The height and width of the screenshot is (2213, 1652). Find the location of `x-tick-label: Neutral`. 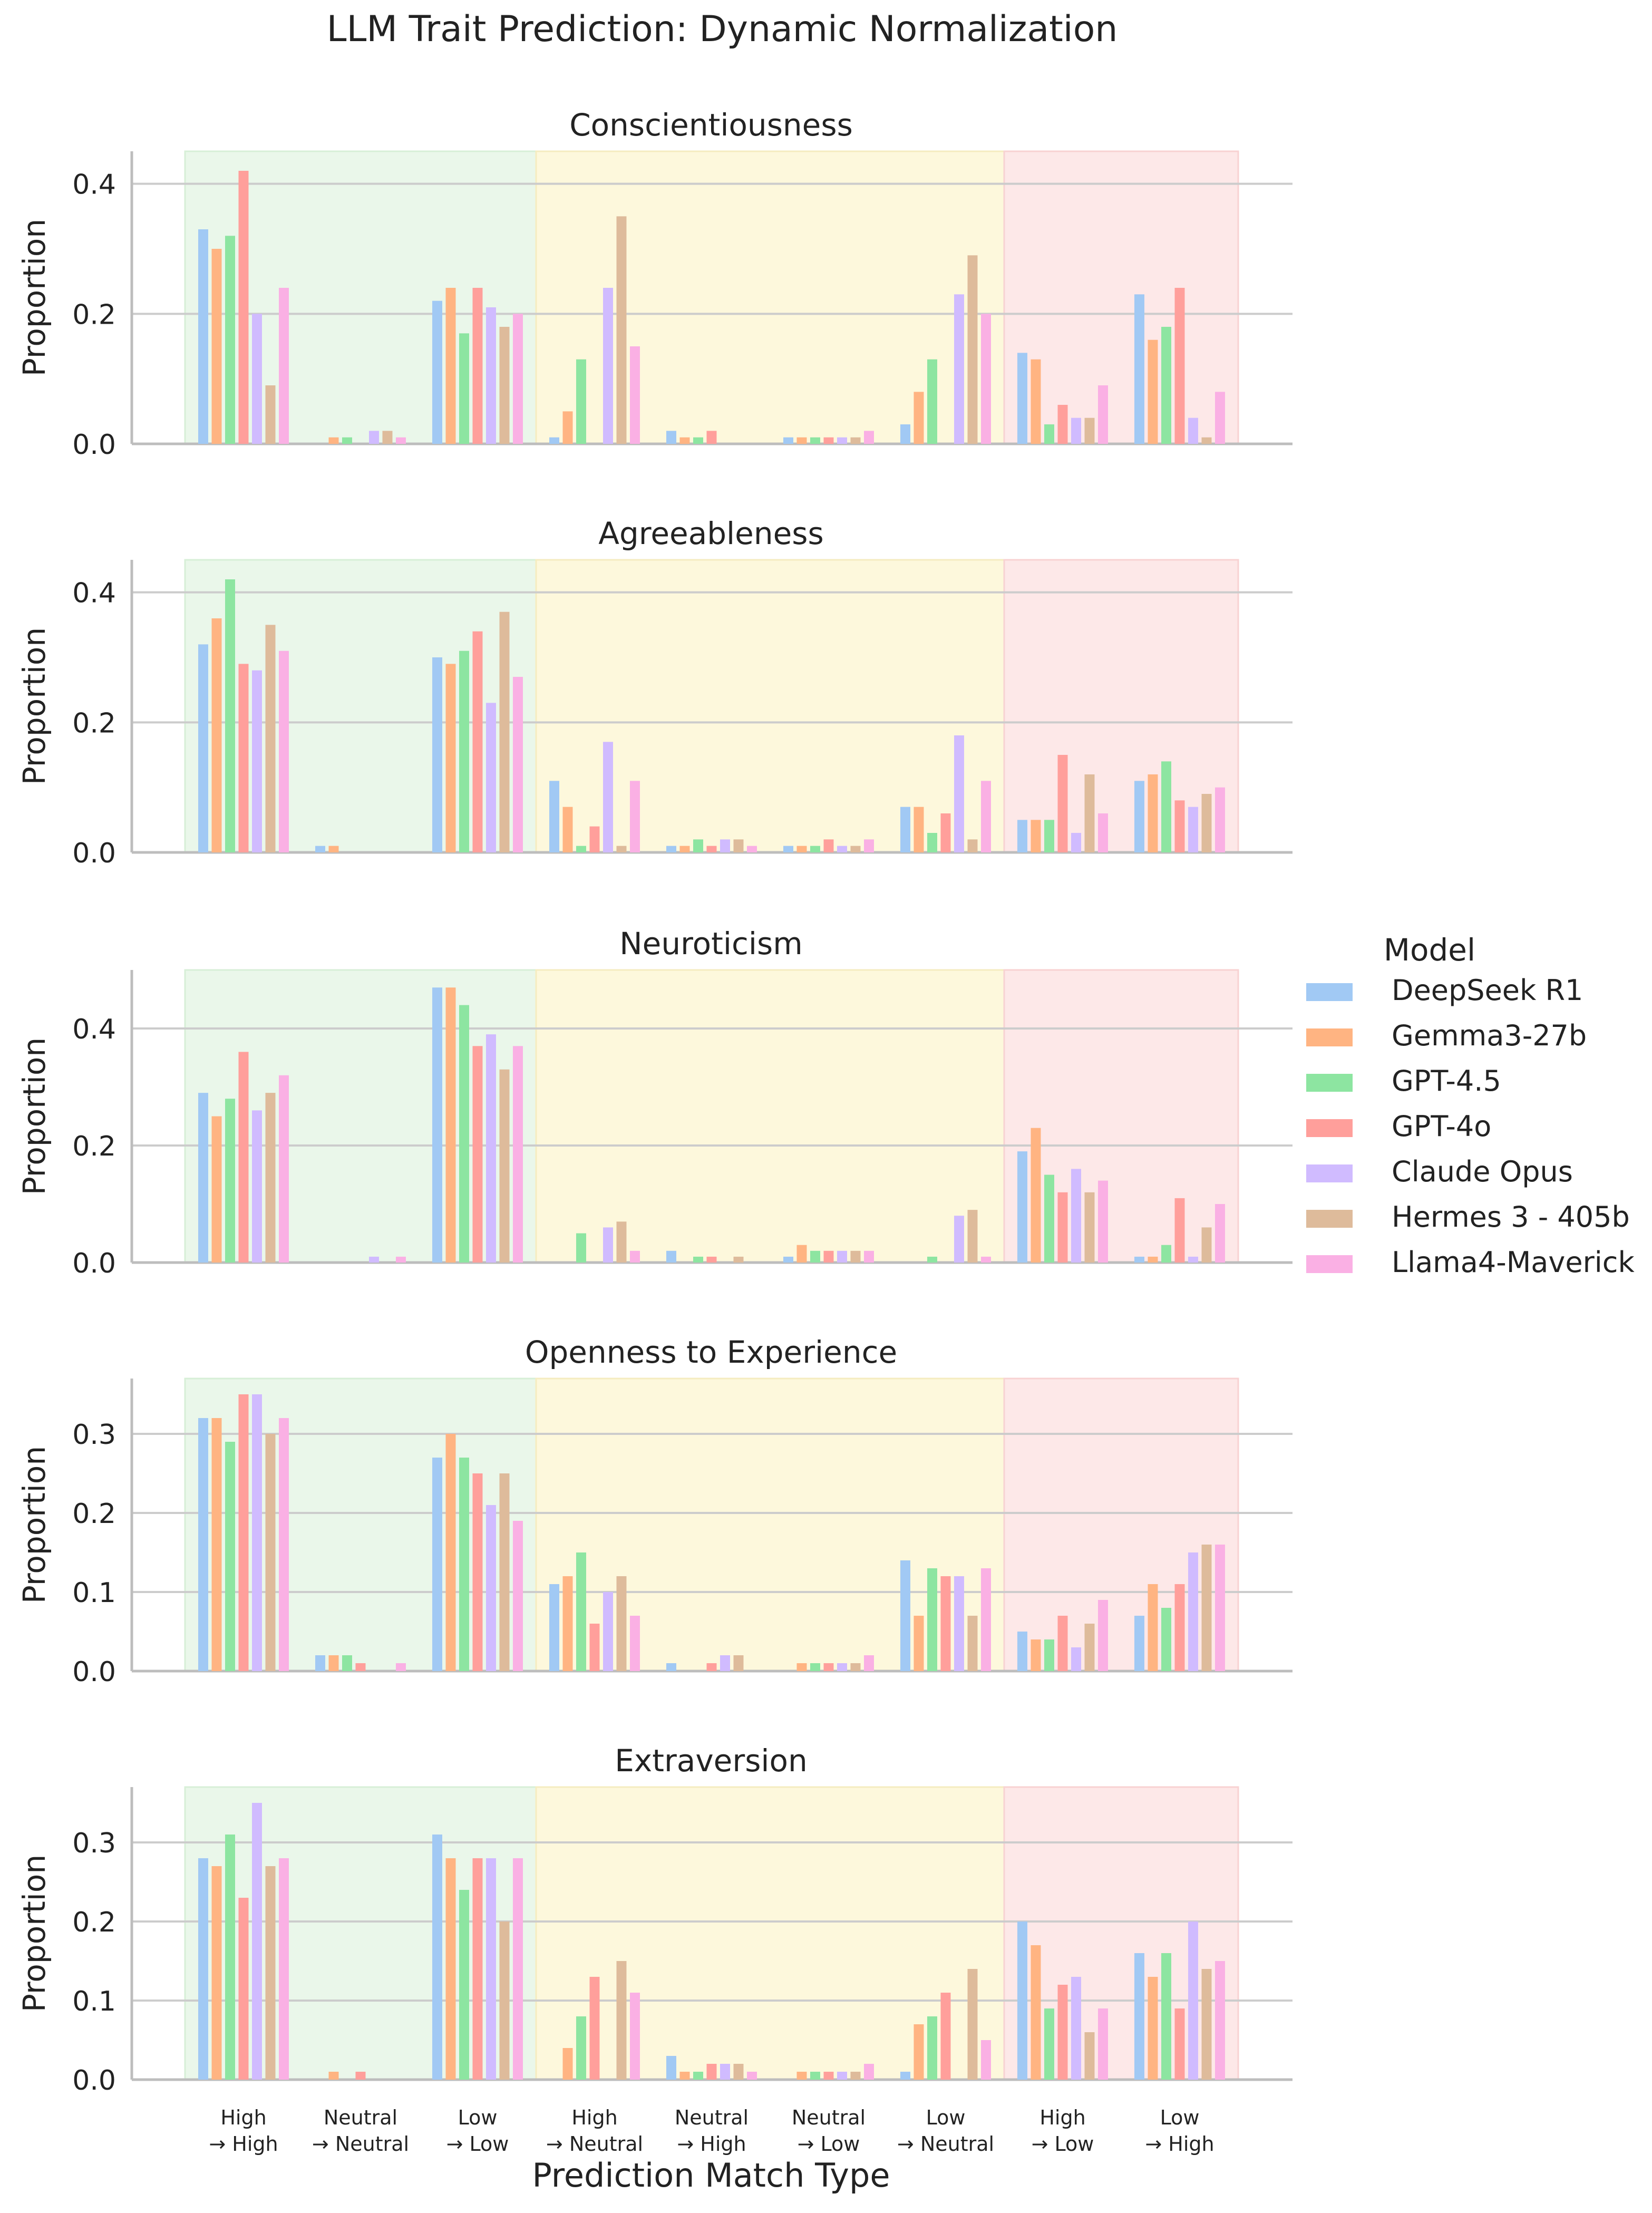

x-tick-label: Neutral is located at coordinates (712, 2117).